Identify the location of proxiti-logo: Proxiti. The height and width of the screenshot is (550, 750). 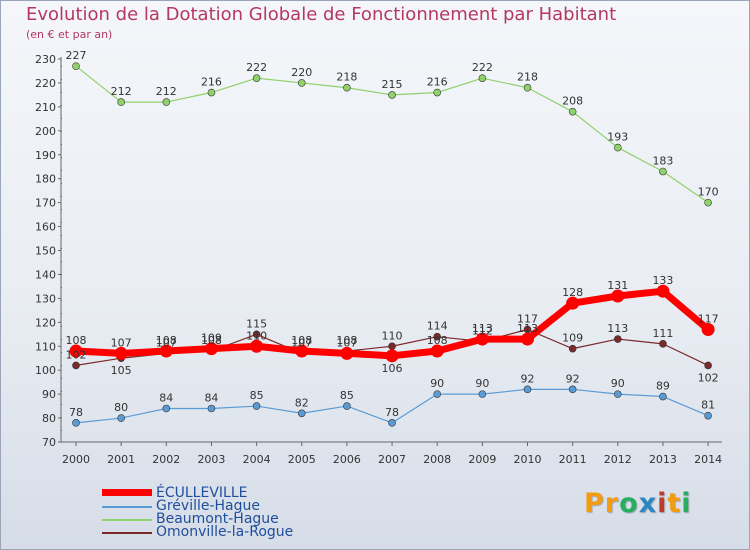
(638, 503).